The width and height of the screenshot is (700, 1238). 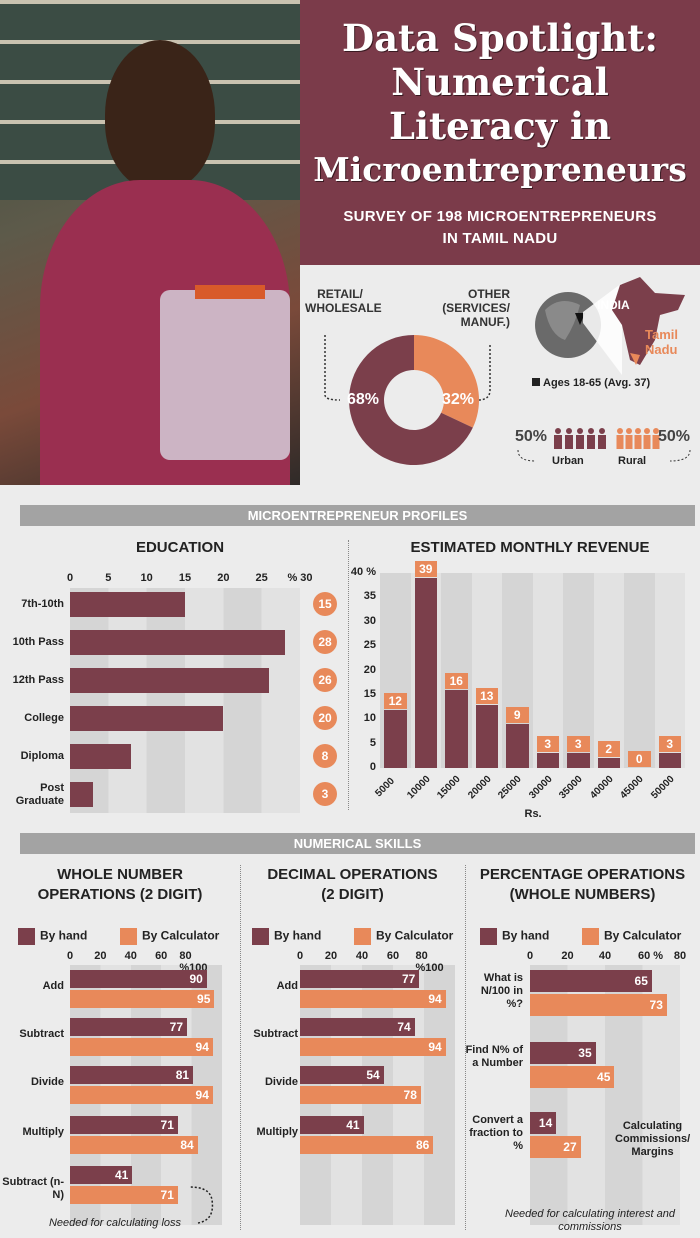 What do you see at coordinates (496, 1133) in the screenshot?
I see `category-label: Convert a fraction to %` at bounding box center [496, 1133].